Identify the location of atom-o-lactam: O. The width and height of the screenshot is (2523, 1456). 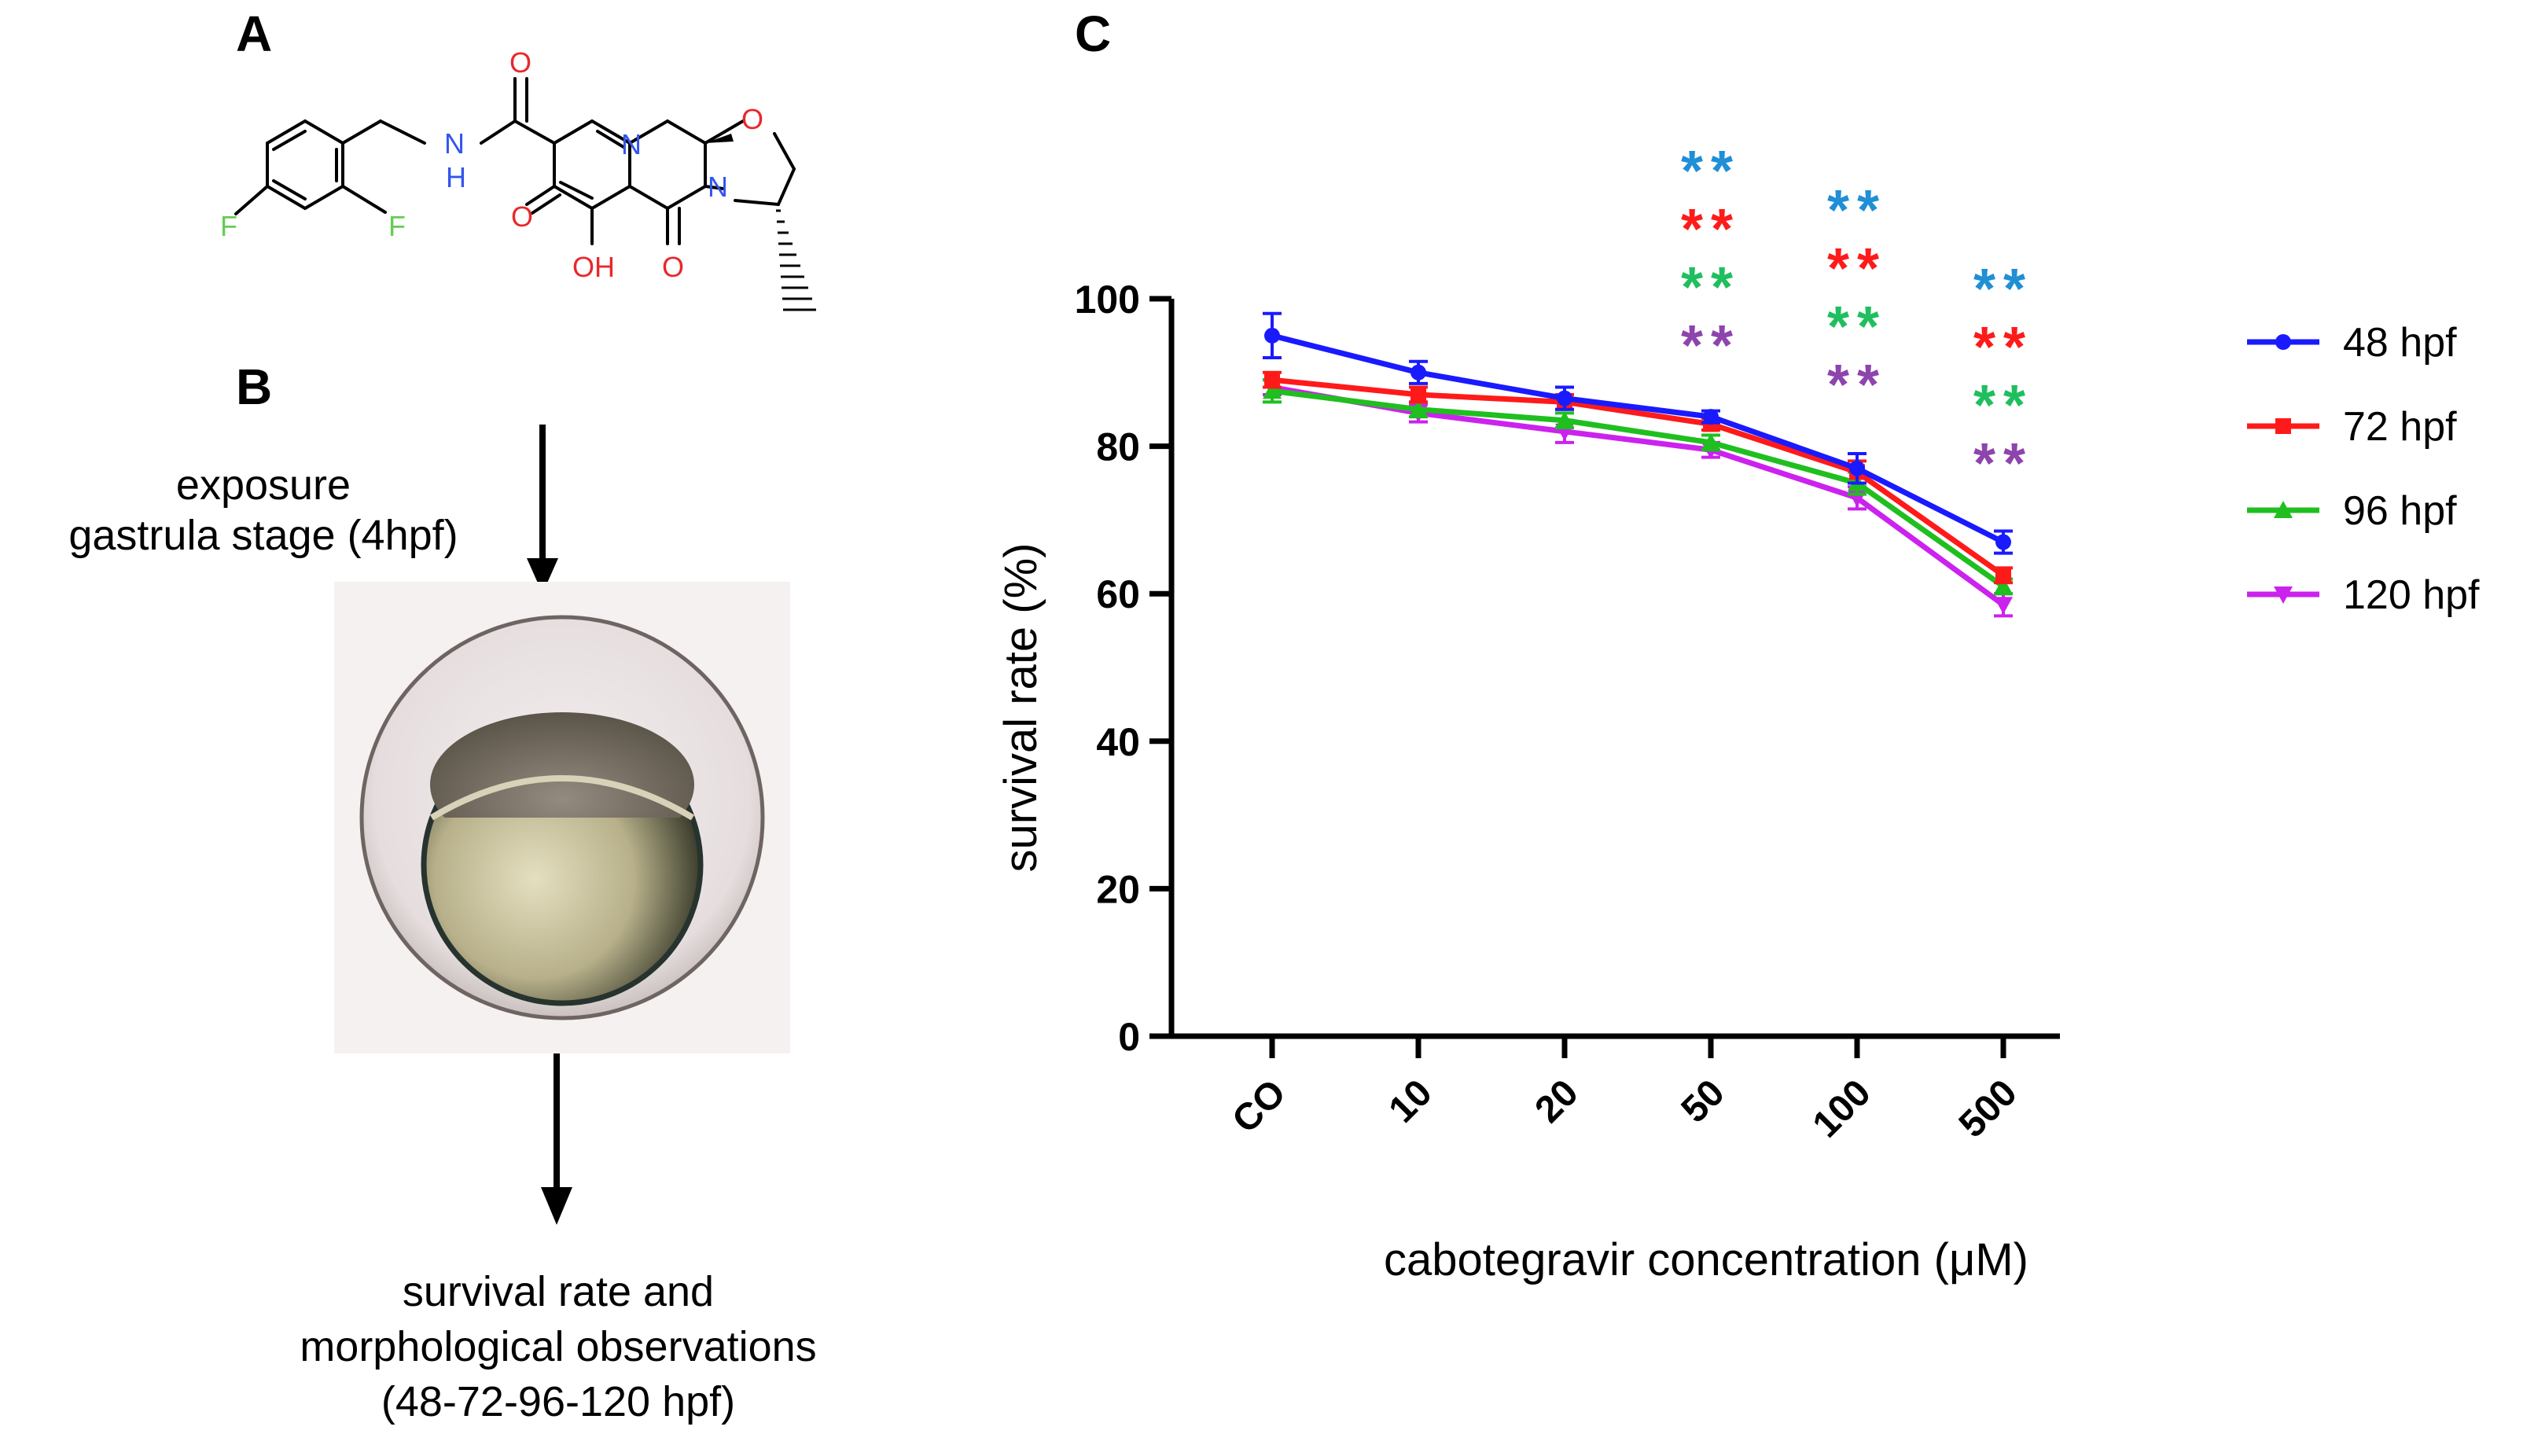
(673, 267).